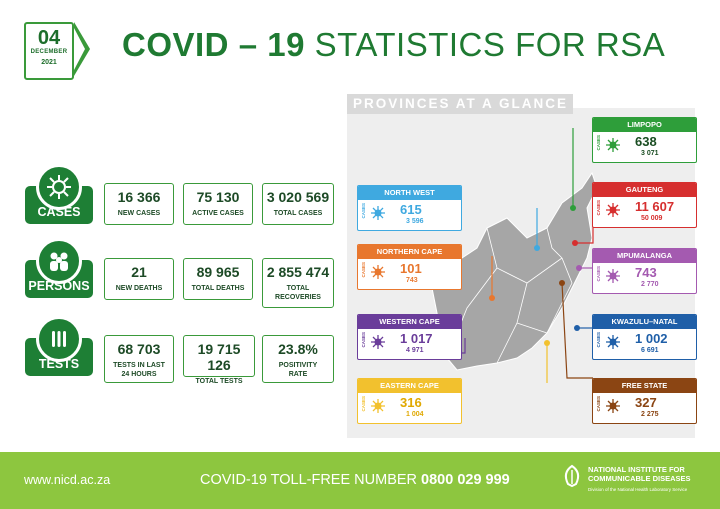 The image size is (720, 509). What do you see at coordinates (298, 204) in the screenshot?
I see `stat-total-cases: 3 020 569 TOTAL CASES` at bounding box center [298, 204].